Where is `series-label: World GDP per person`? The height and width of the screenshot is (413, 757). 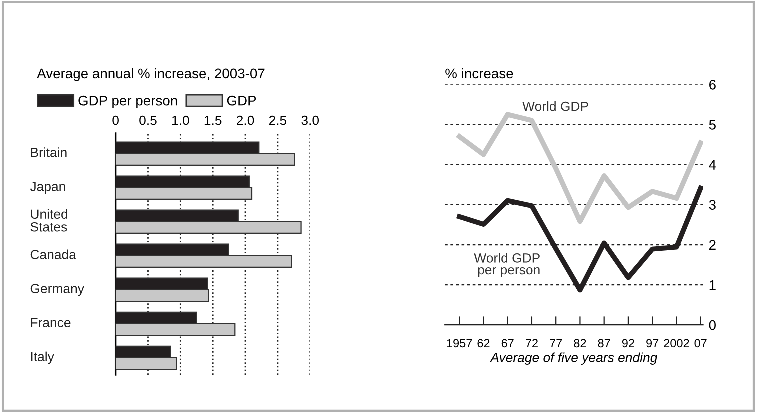
series-label: World GDP per person is located at coordinates (507, 265).